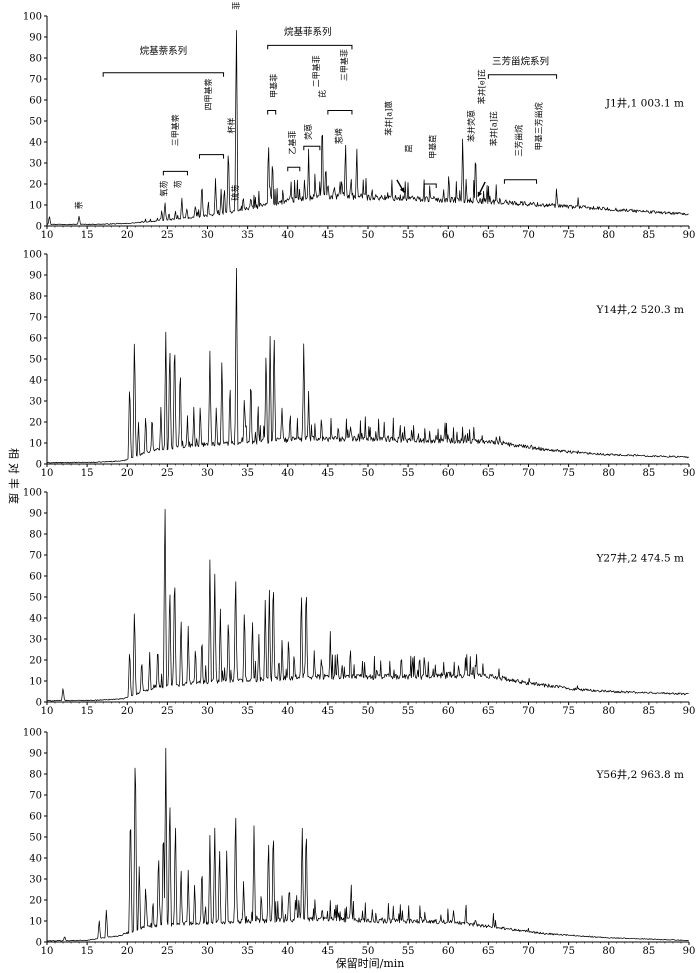  I want to click on peak-annotation: 苯并[a]蒽, so click(388, 118).